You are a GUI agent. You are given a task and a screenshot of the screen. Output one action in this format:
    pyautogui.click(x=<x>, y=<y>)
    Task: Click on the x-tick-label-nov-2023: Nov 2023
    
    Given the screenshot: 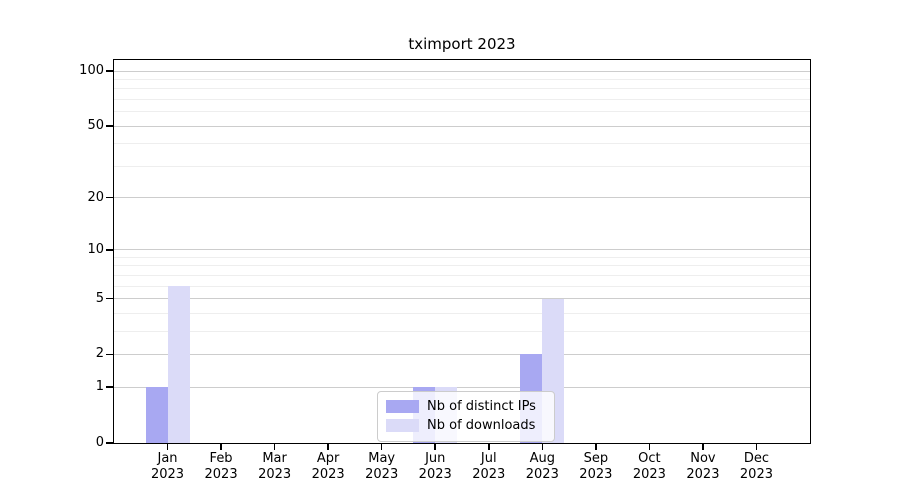 What is the action you would take?
    pyautogui.click(x=703, y=466)
    